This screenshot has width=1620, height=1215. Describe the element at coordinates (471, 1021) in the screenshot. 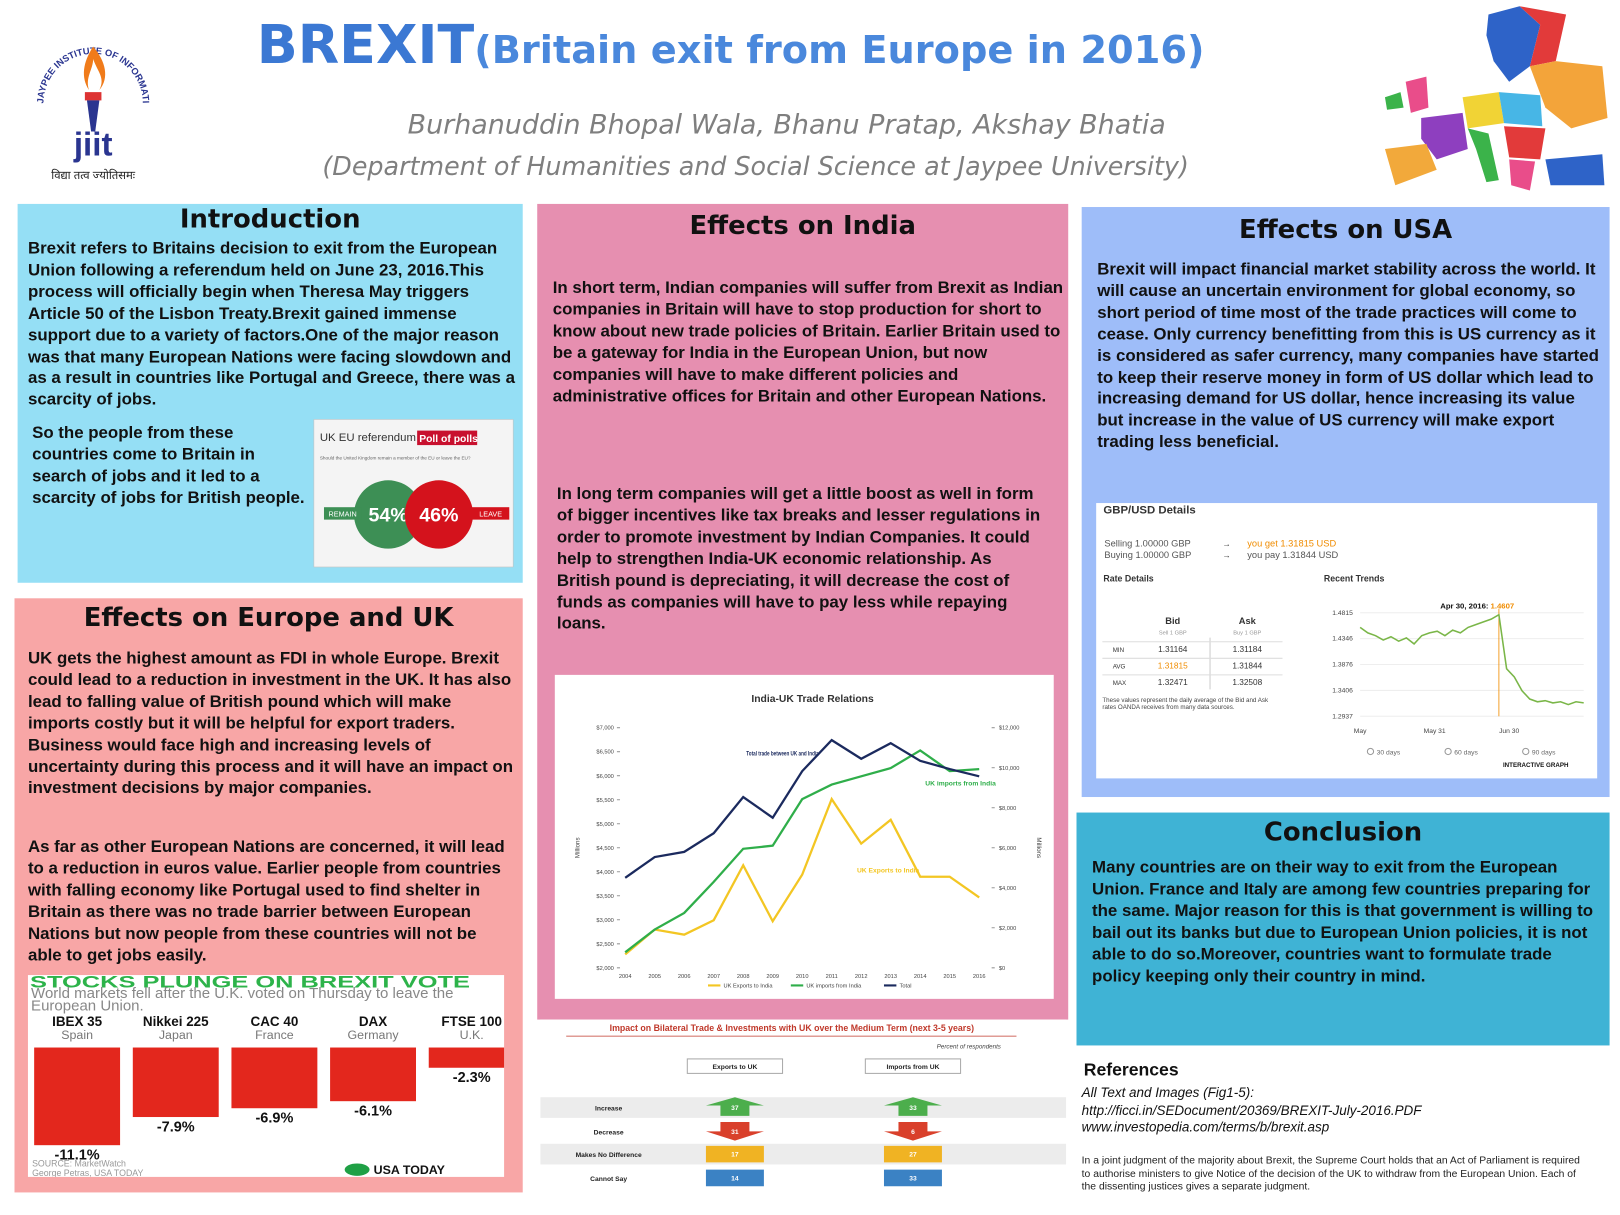

I see `index-label: FTSE 100` at that location.